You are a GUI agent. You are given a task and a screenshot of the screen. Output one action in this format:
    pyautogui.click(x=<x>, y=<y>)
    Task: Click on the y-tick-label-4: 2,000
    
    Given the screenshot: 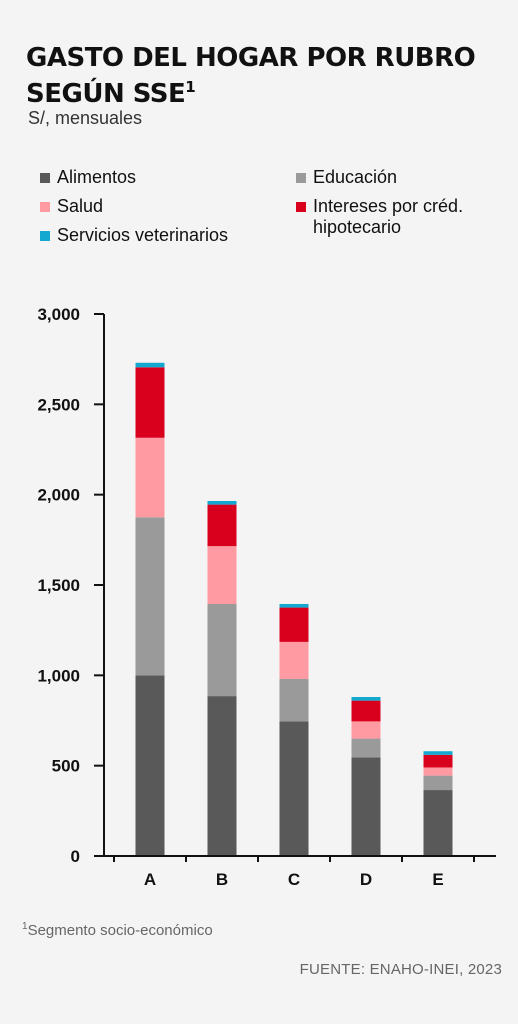 What is the action you would take?
    pyautogui.click(x=58, y=495)
    